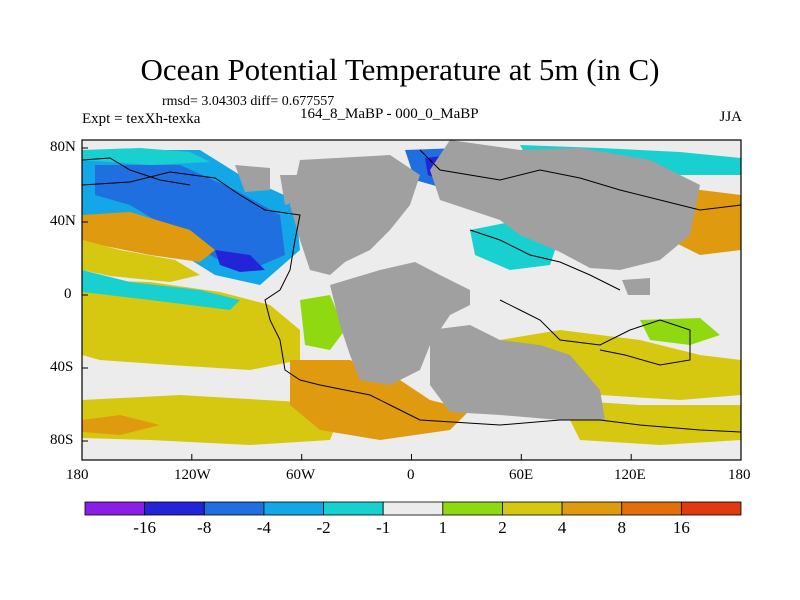  What do you see at coordinates (211, 420) in the screenshot?
I see `warm-anomaly-southern-ocean-west` at bounding box center [211, 420].